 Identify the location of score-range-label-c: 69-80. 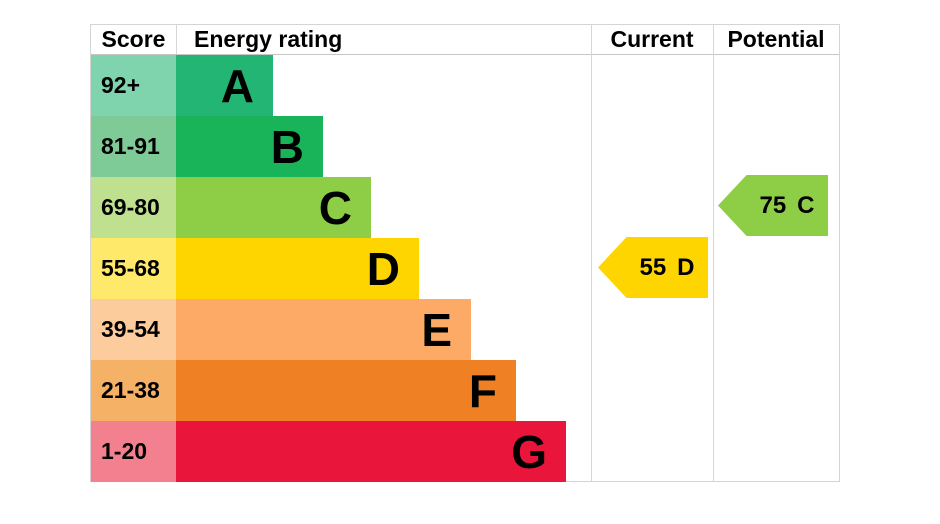
(133, 207).